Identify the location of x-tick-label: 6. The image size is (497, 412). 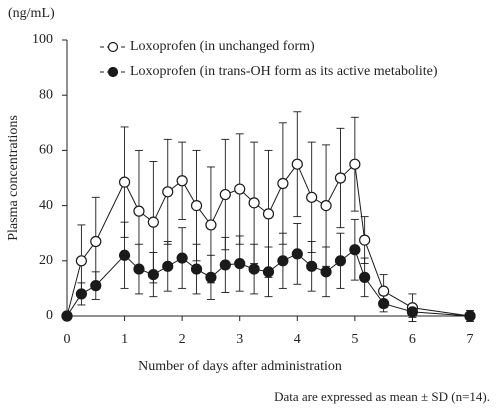
(412, 339).